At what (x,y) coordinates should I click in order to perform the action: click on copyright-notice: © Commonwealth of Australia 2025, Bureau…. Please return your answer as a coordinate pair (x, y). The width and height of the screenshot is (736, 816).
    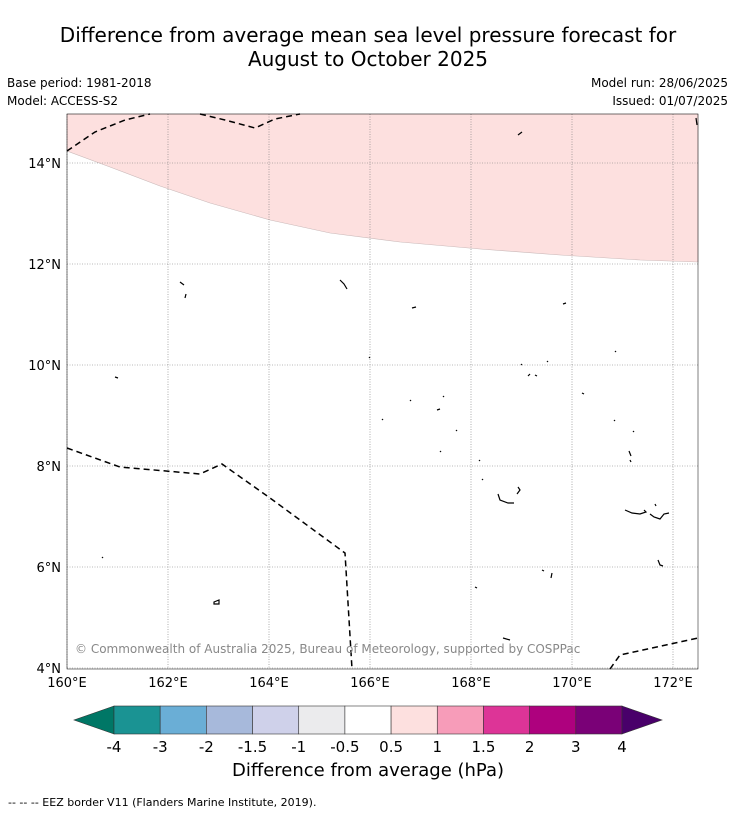
    Looking at the image, I should click on (327, 649).